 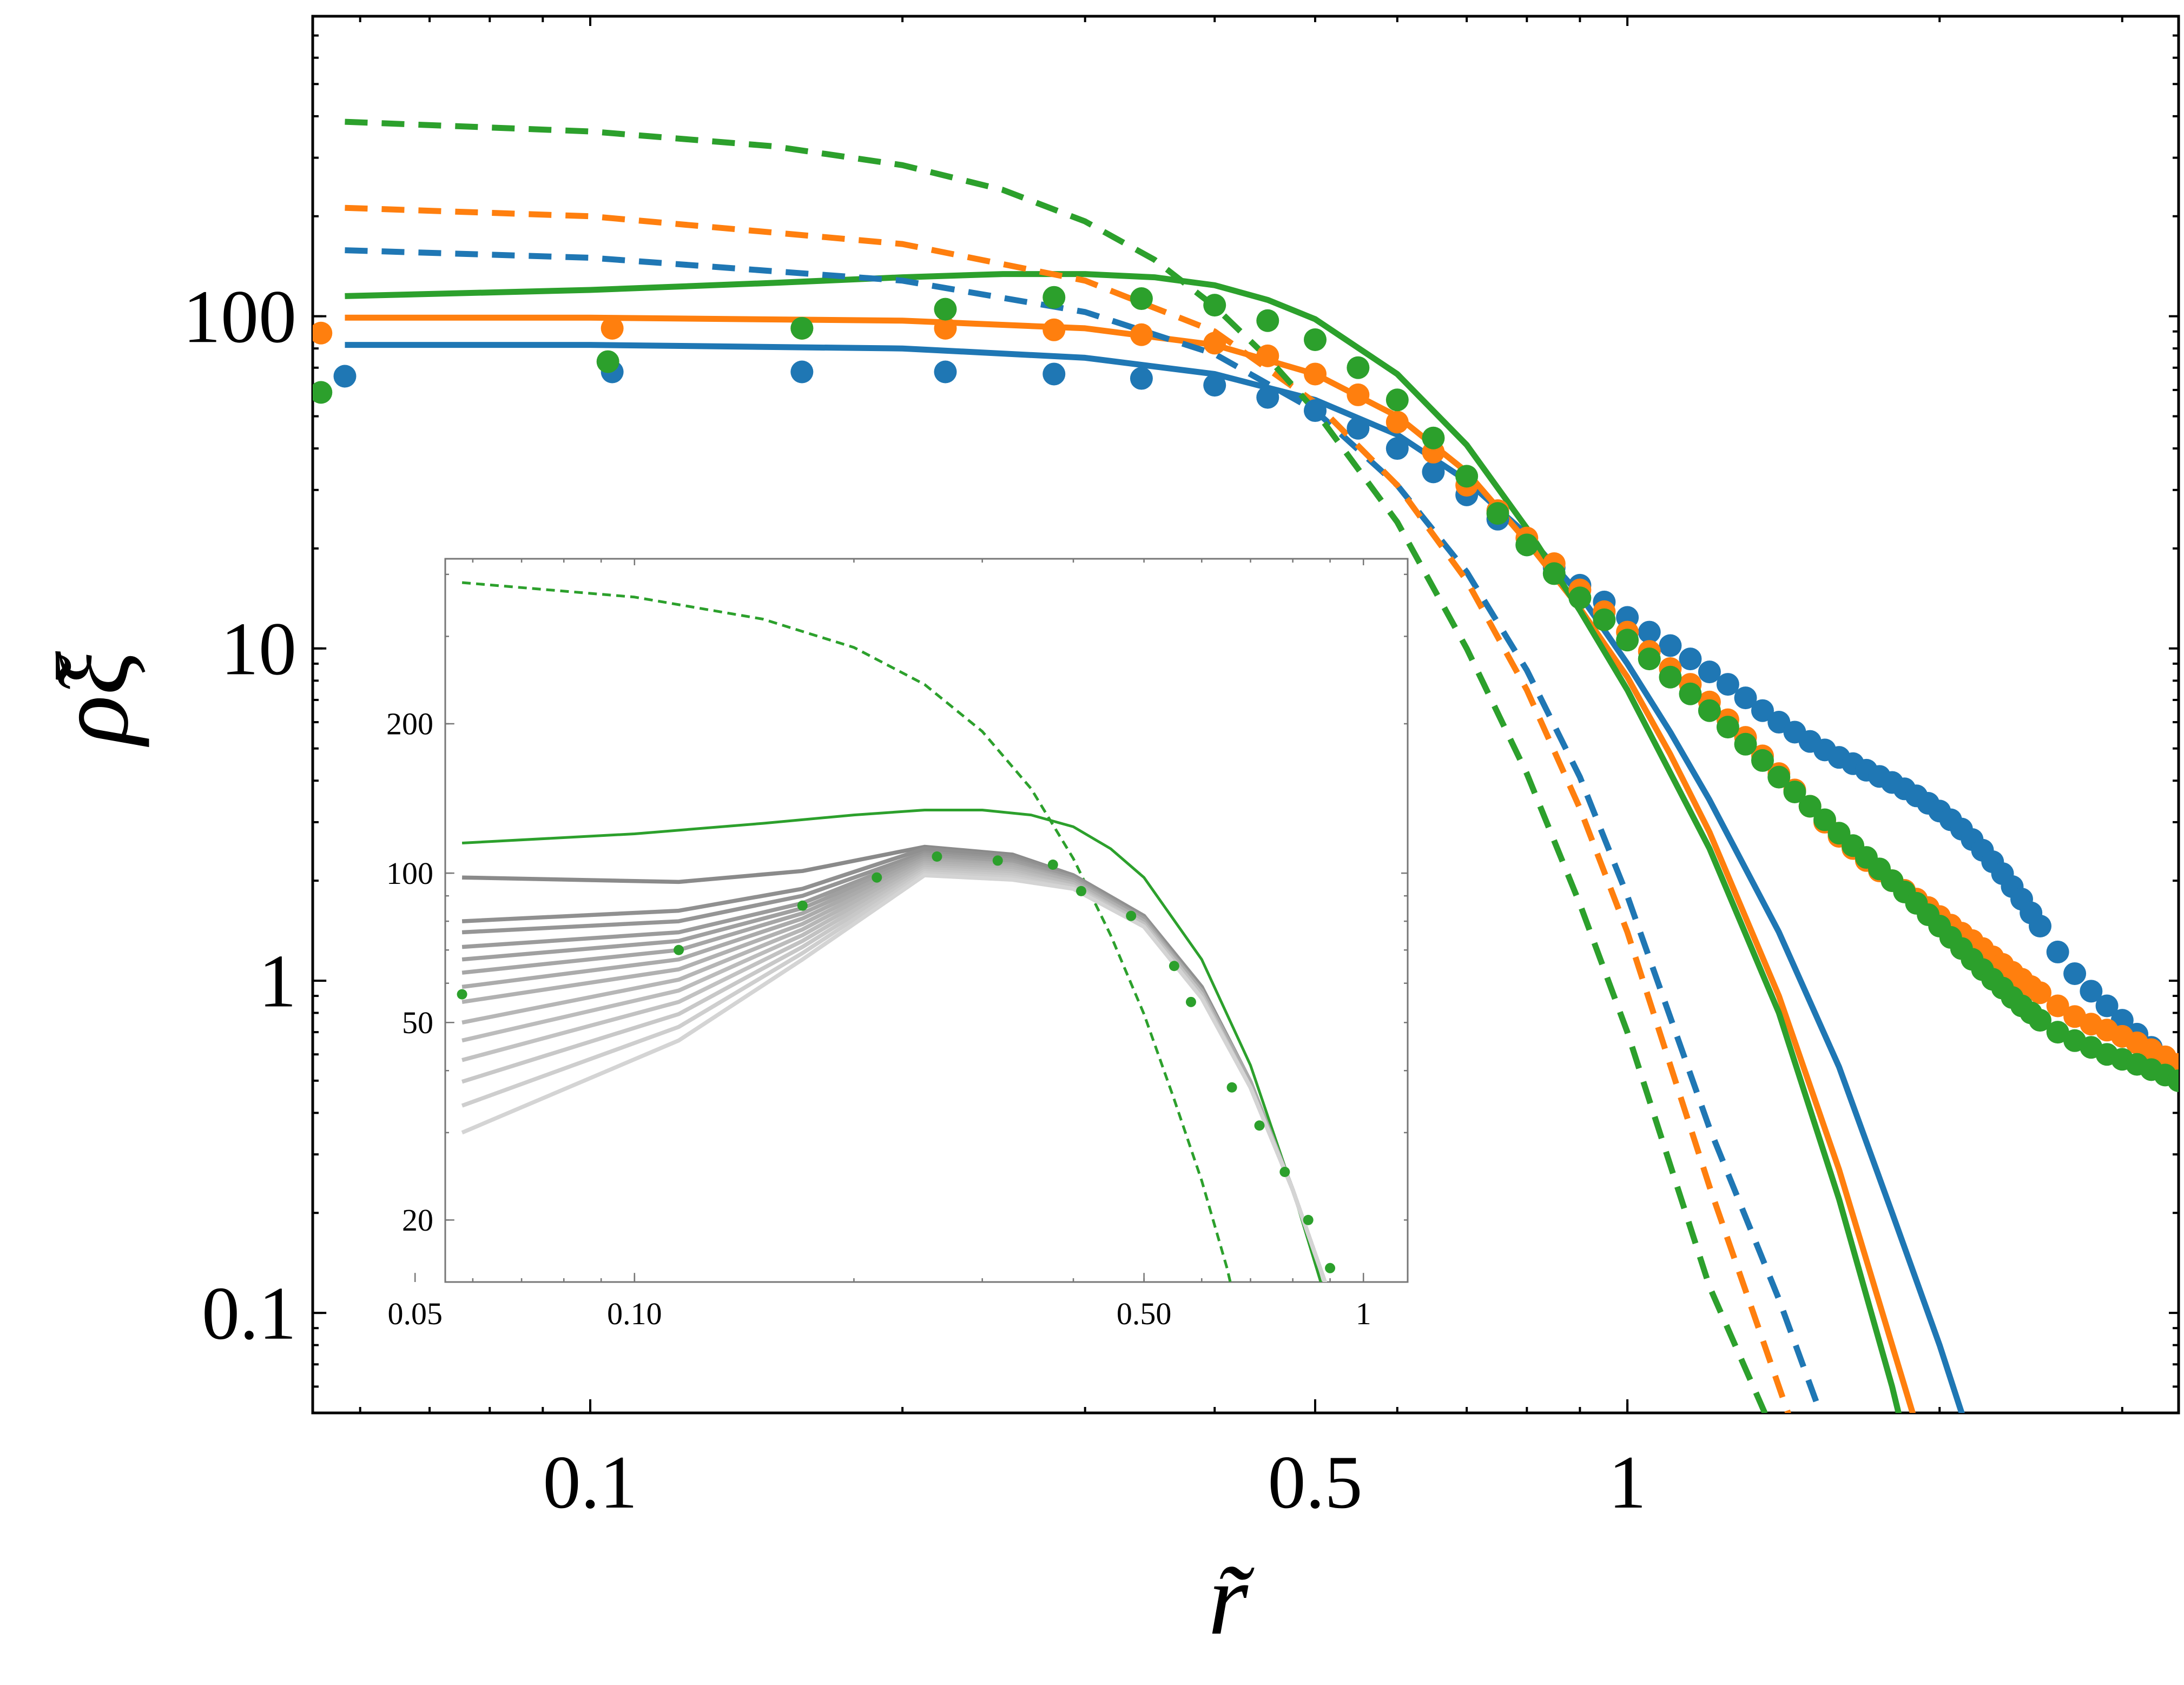 I want to click on main-y-tick-label: 1, so click(x=278, y=981).